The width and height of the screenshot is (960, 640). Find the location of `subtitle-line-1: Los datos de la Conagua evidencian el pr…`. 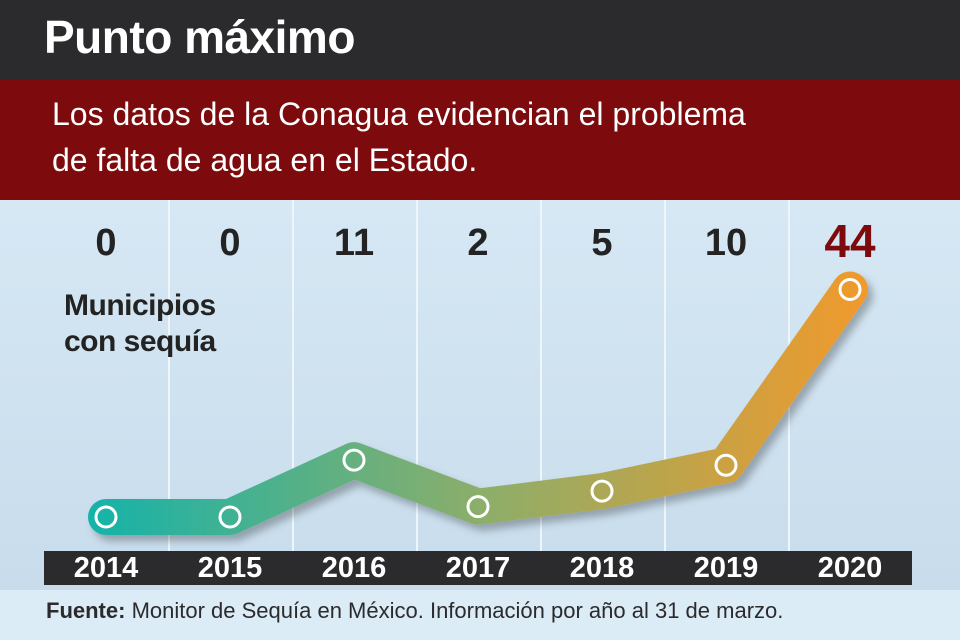

subtitle-line-1: Los datos de la Conagua evidencian el pr… is located at coordinates (399, 114).